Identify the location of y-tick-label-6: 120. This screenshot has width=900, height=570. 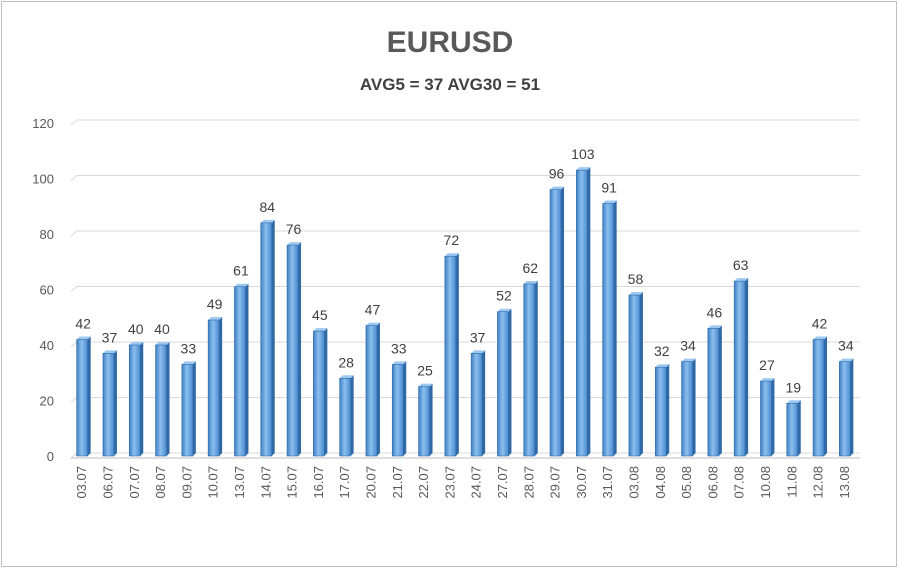
(43, 123).